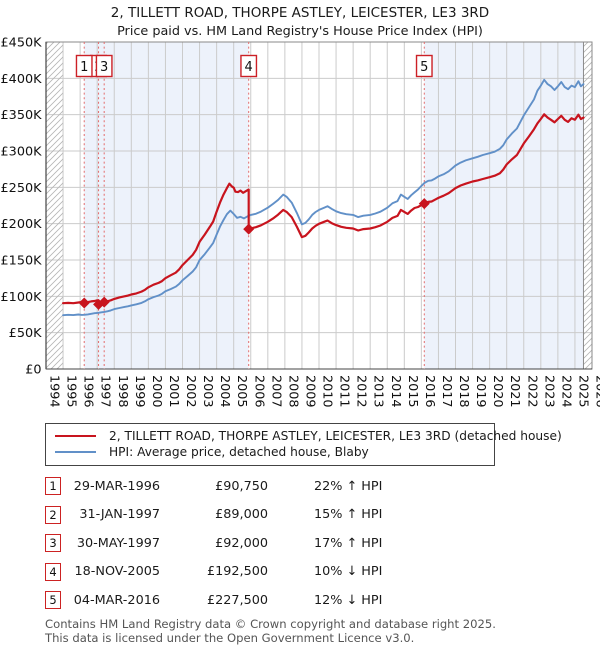 The width and height of the screenshot is (600, 650). What do you see at coordinates (22, 297) in the screenshot?
I see `svg-text: £100K` at bounding box center [22, 297].